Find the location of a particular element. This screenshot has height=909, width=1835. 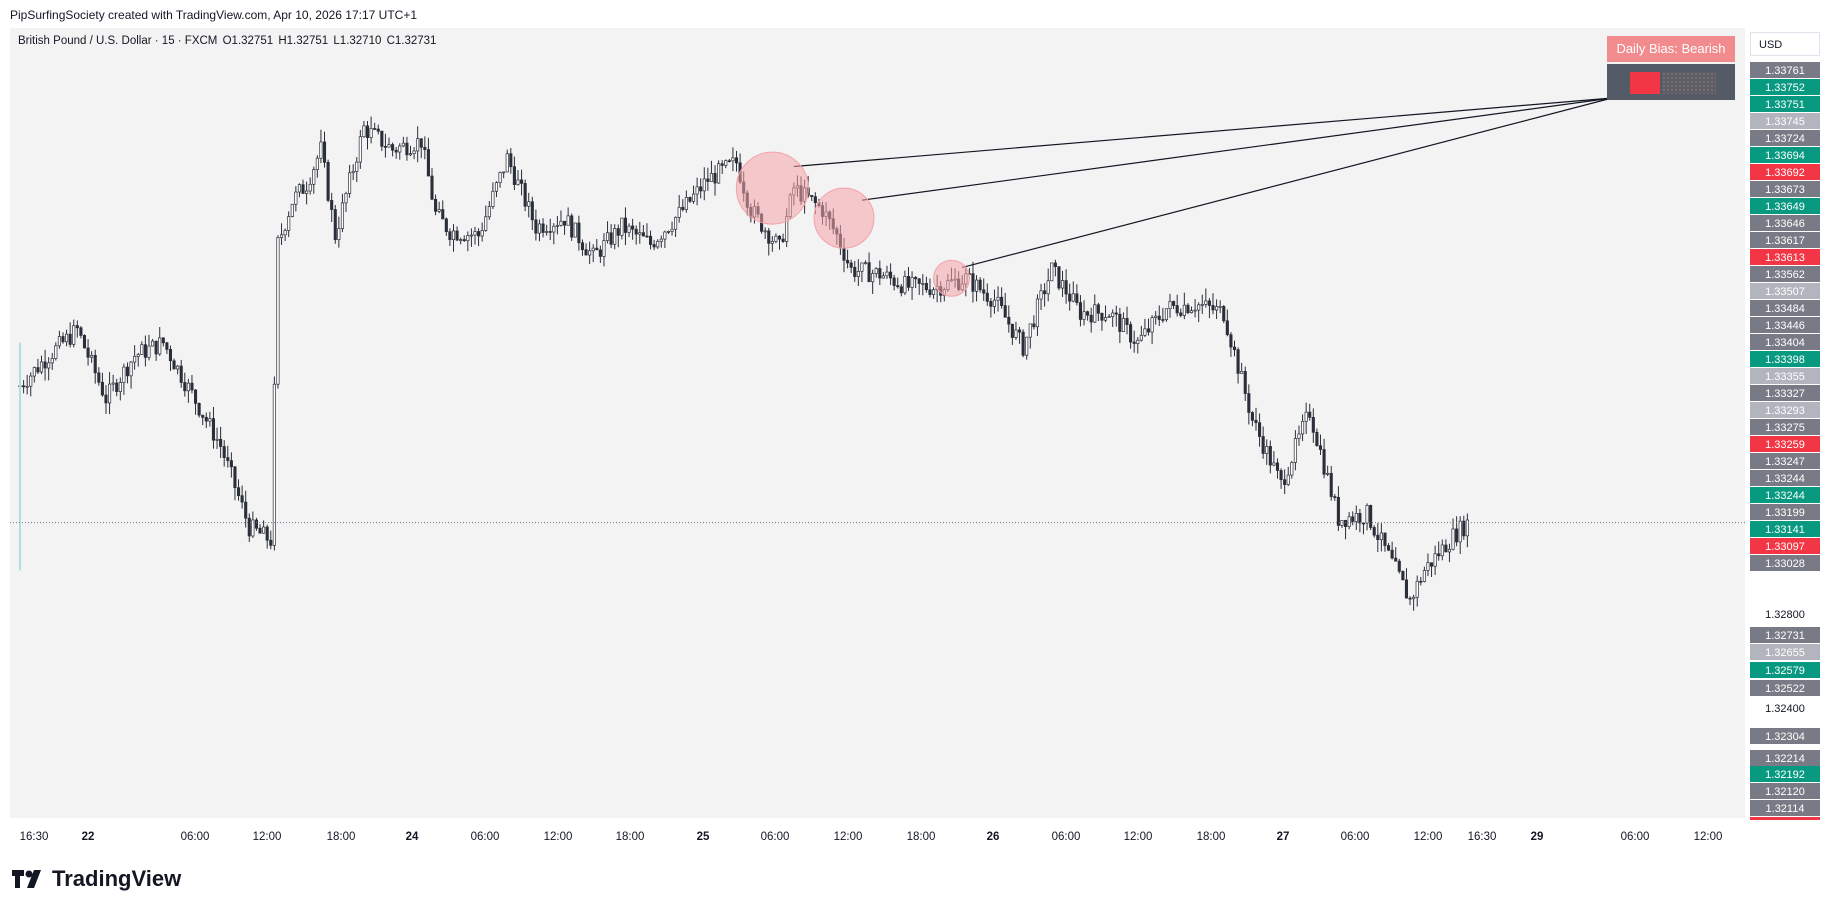

price-label: 1.33692 is located at coordinates (1785, 173).